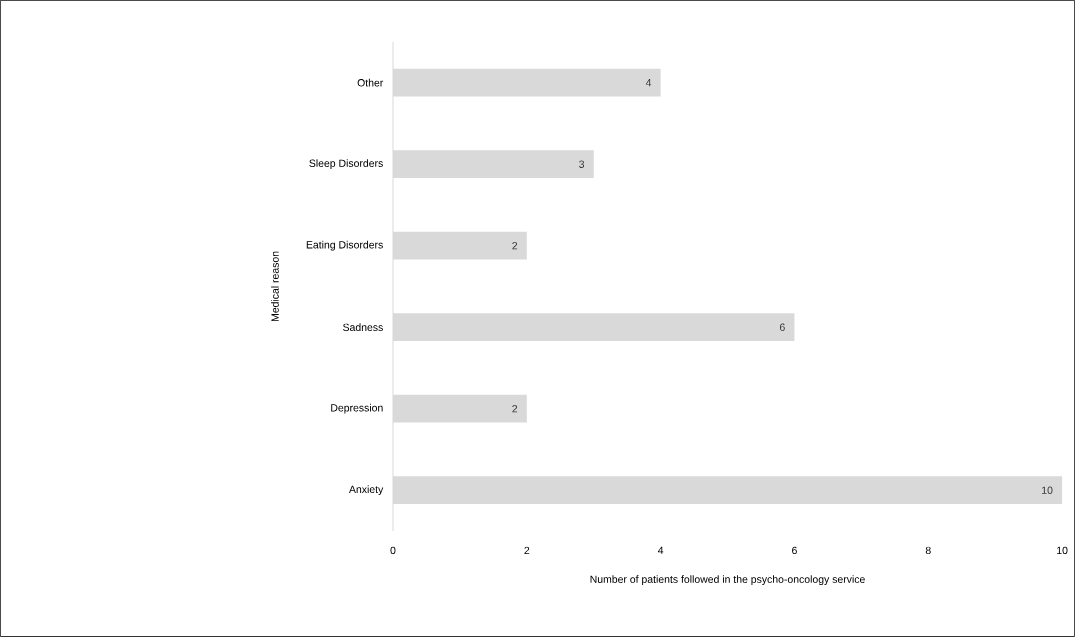  I want to click on x-tick-label: 2, so click(527, 550).